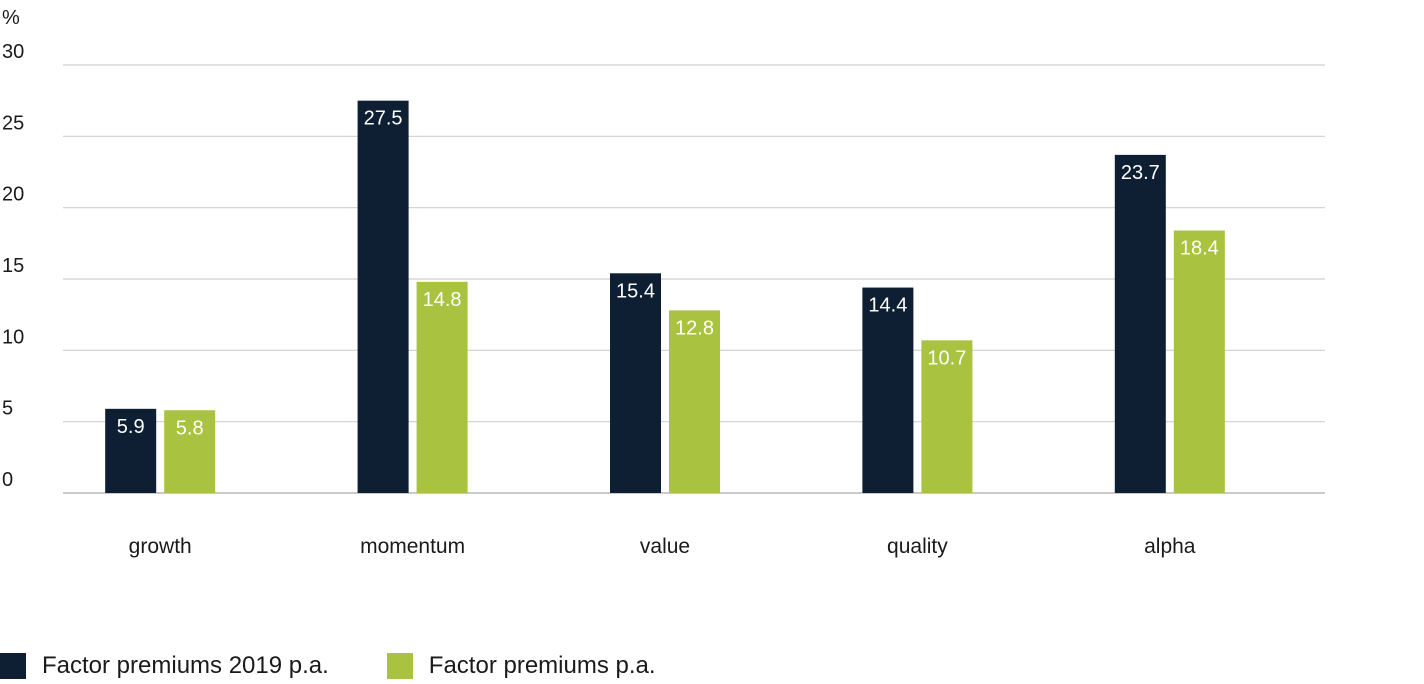  I want to click on data-label-alpha-series-0: 23.7, so click(1140, 173).